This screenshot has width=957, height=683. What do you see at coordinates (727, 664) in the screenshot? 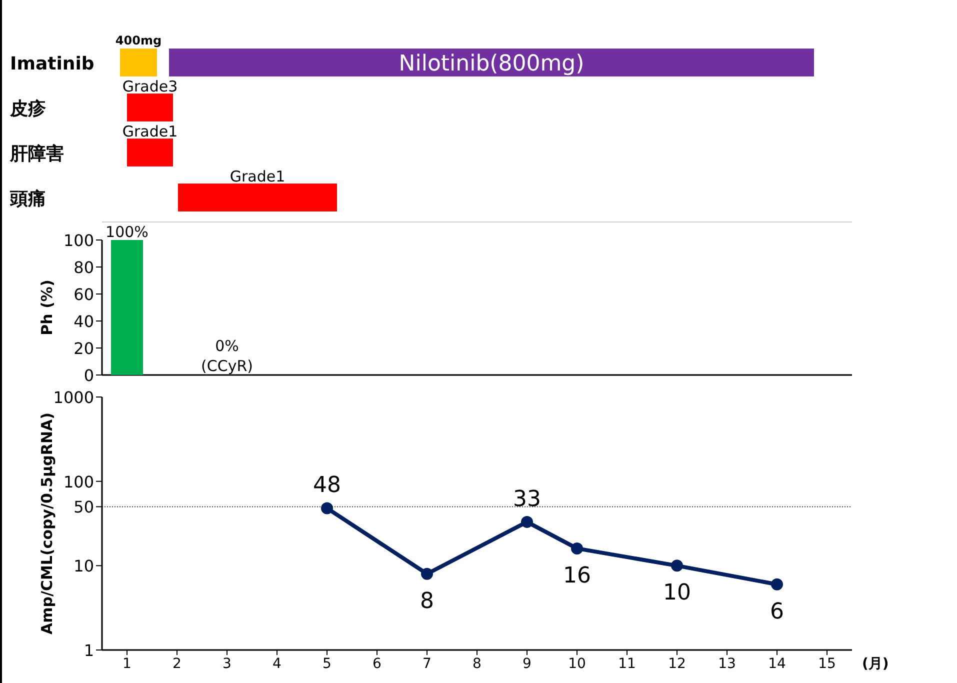
I see `x-tick-label: 13` at bounding box center [727, 664].